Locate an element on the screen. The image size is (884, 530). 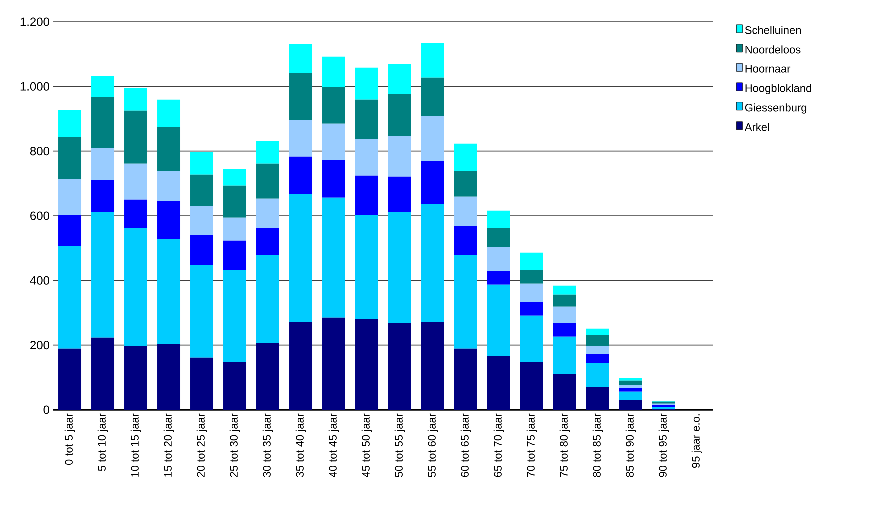
x-tick-label: 20 tot 25 jaar is located at coordinates (202, 446).